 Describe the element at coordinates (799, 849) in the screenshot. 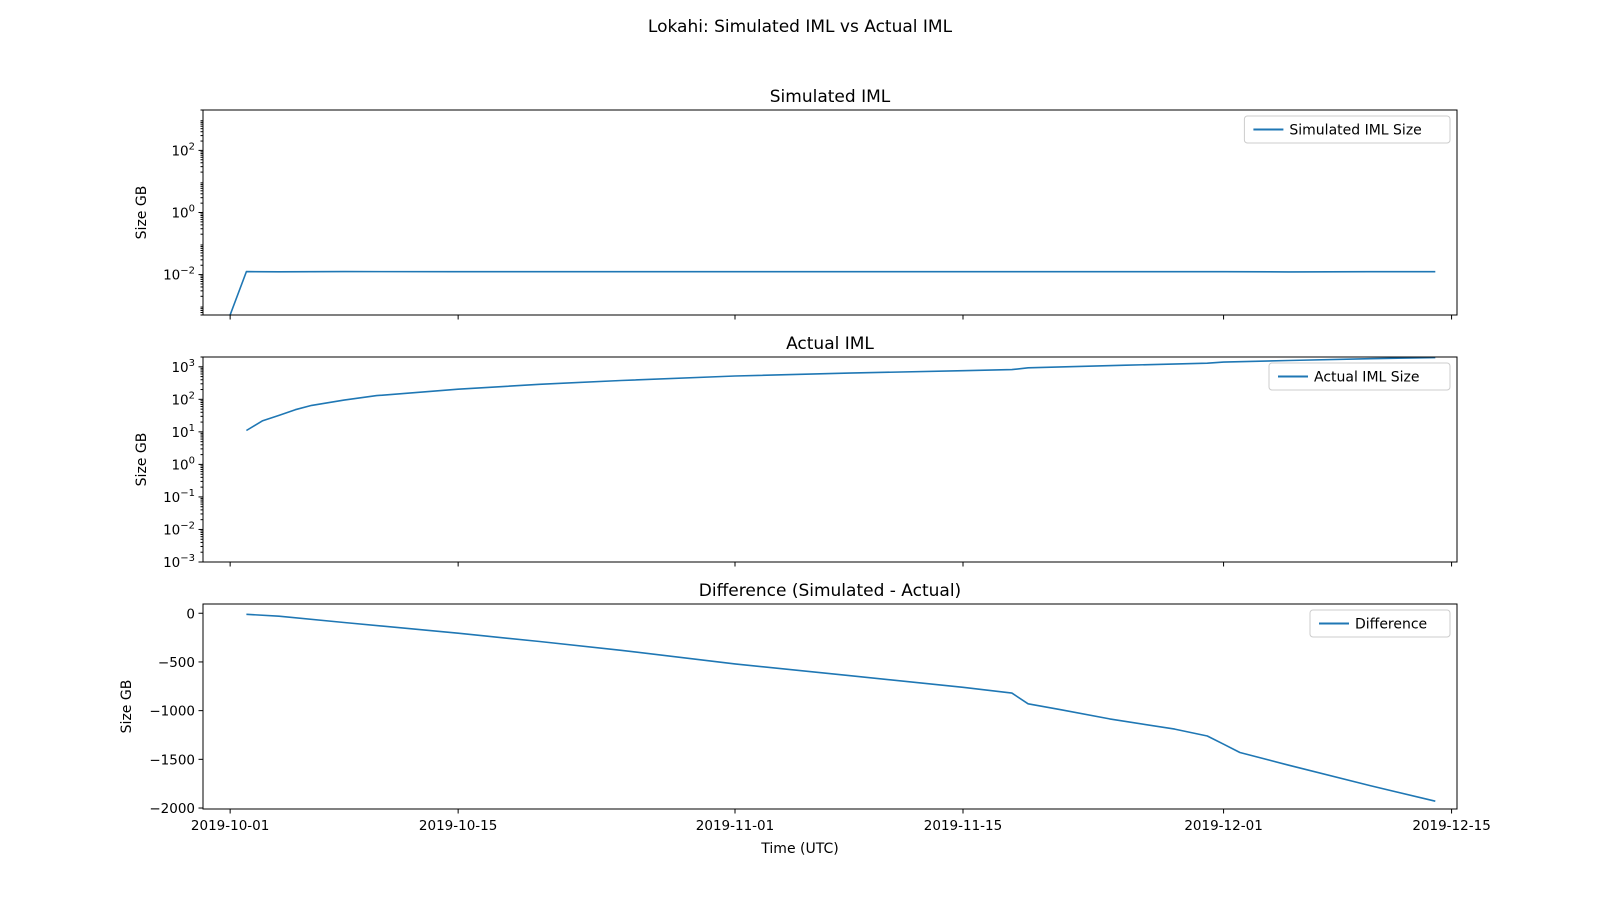

I see `x-axis-label: Time (UTC)` at that location.